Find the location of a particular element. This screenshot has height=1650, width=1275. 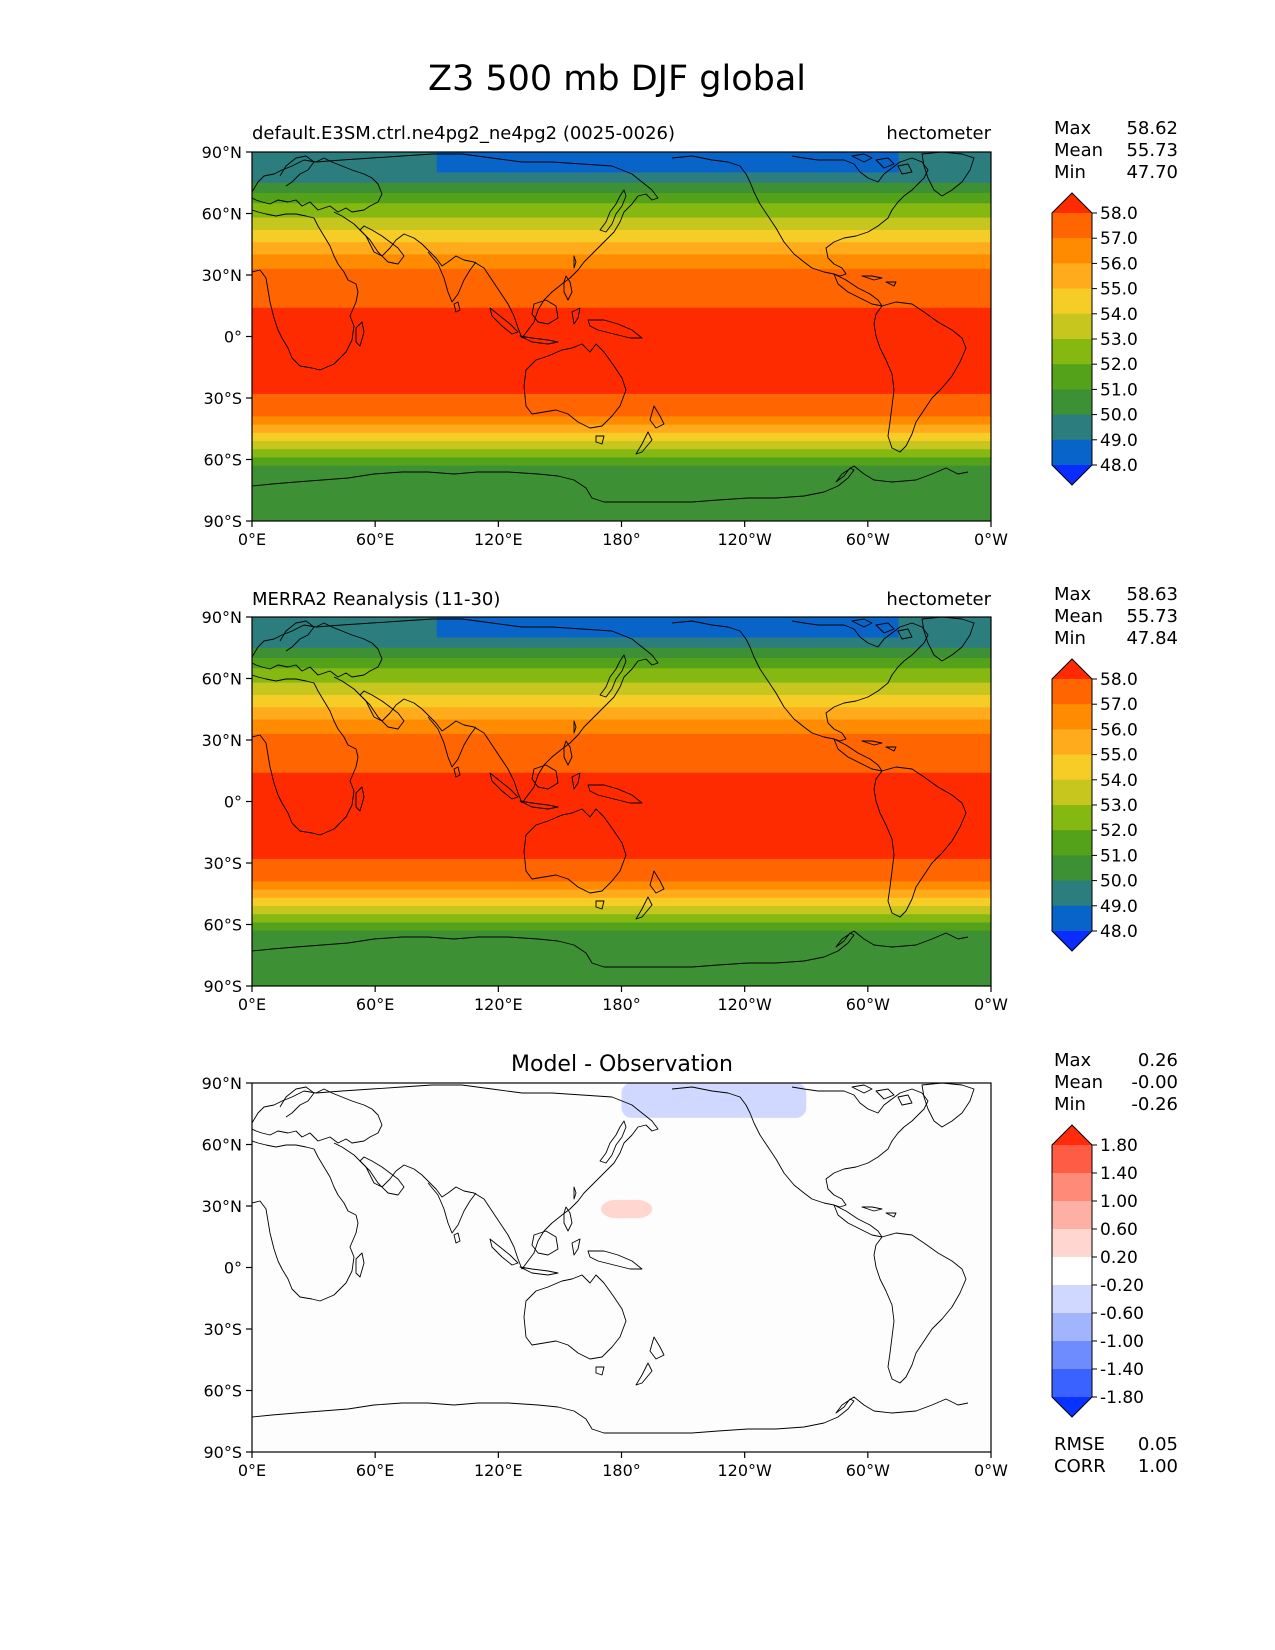

colorbar-extend-max is located at coordinates (1072, 1135).